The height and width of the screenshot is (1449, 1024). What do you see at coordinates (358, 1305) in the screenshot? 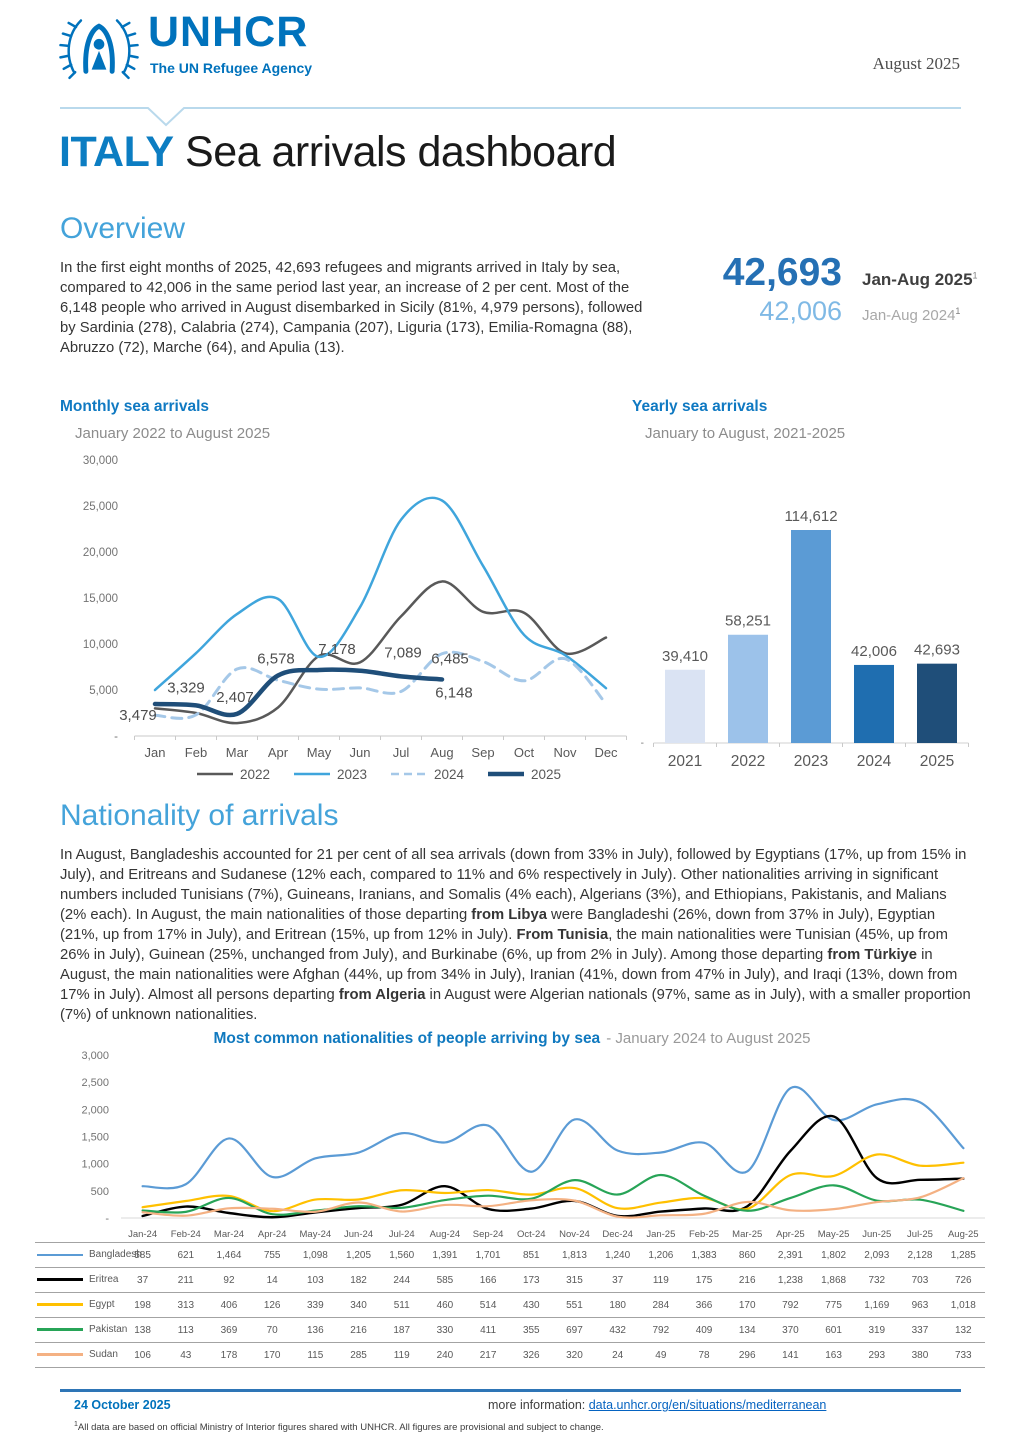
I see `value-cell: 340` at bounding box center [358, 1305].